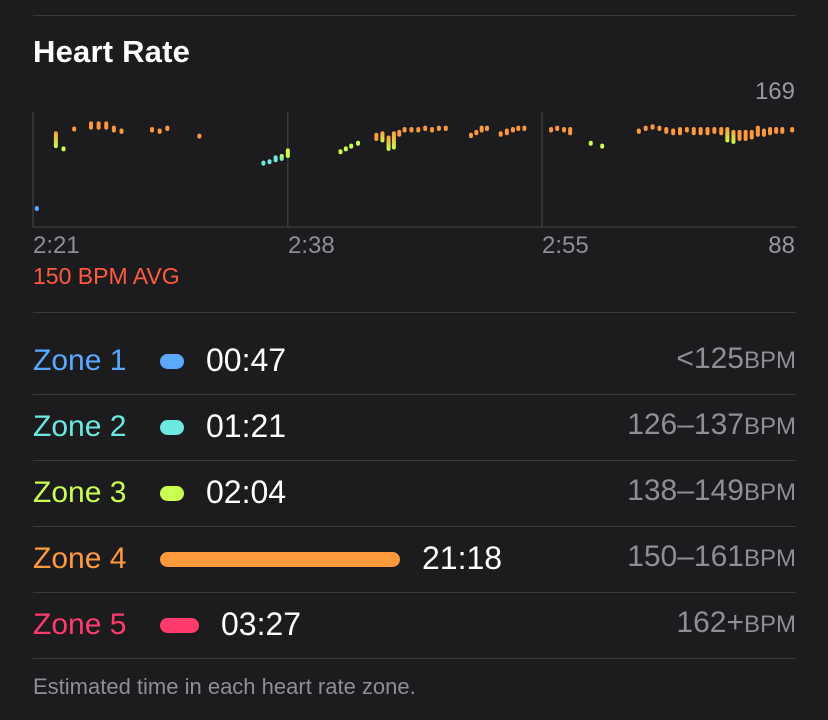 This screenshot has width=828, height=720. Describe the element at coordinates (80, 558) in the screenshot. I see `zone-name: Zone 4` at that location.